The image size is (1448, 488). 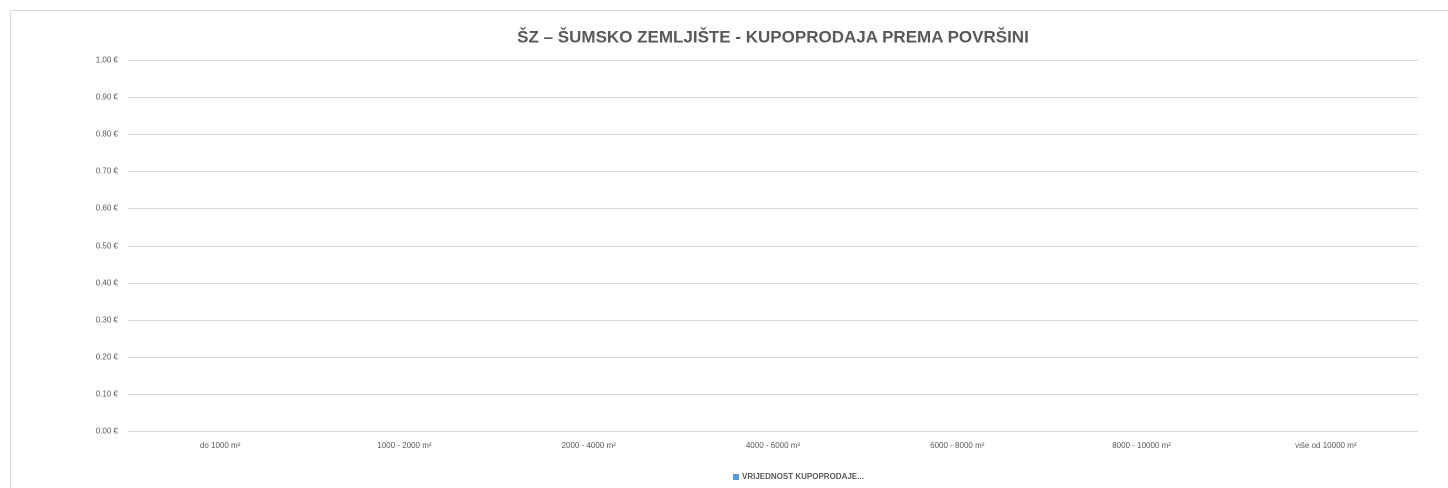 I want to click on y-tick-label: 0.20 €, so click(x=107, y=357).